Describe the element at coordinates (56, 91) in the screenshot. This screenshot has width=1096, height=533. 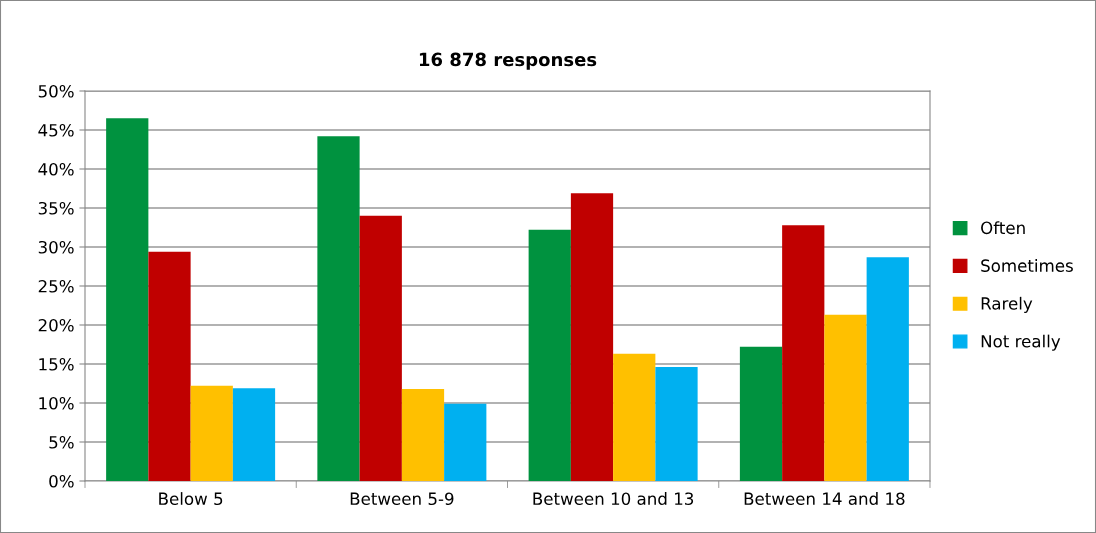
I see `y-tick-label: 50%` at that location.